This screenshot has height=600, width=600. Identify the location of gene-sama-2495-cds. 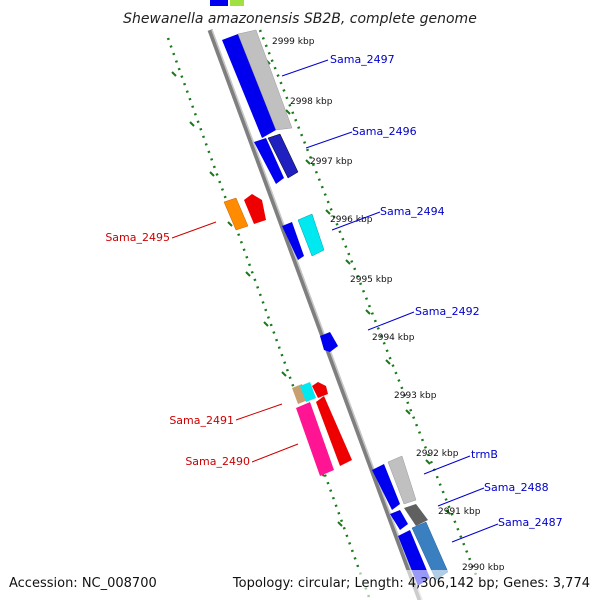
(255, 209).